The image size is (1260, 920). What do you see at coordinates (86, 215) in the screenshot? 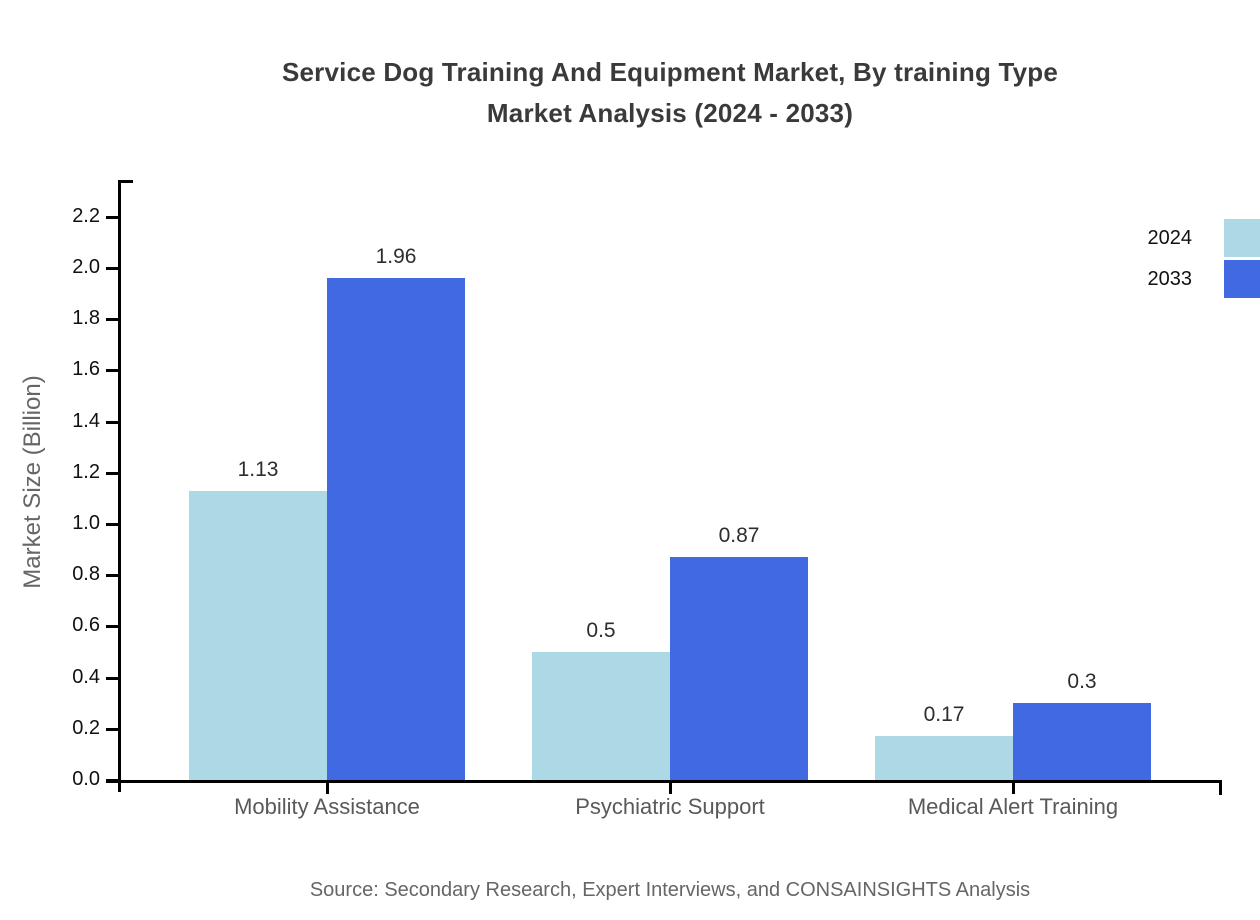
I see `y-tick-label: 2.2` at bounding box center [86, 215].